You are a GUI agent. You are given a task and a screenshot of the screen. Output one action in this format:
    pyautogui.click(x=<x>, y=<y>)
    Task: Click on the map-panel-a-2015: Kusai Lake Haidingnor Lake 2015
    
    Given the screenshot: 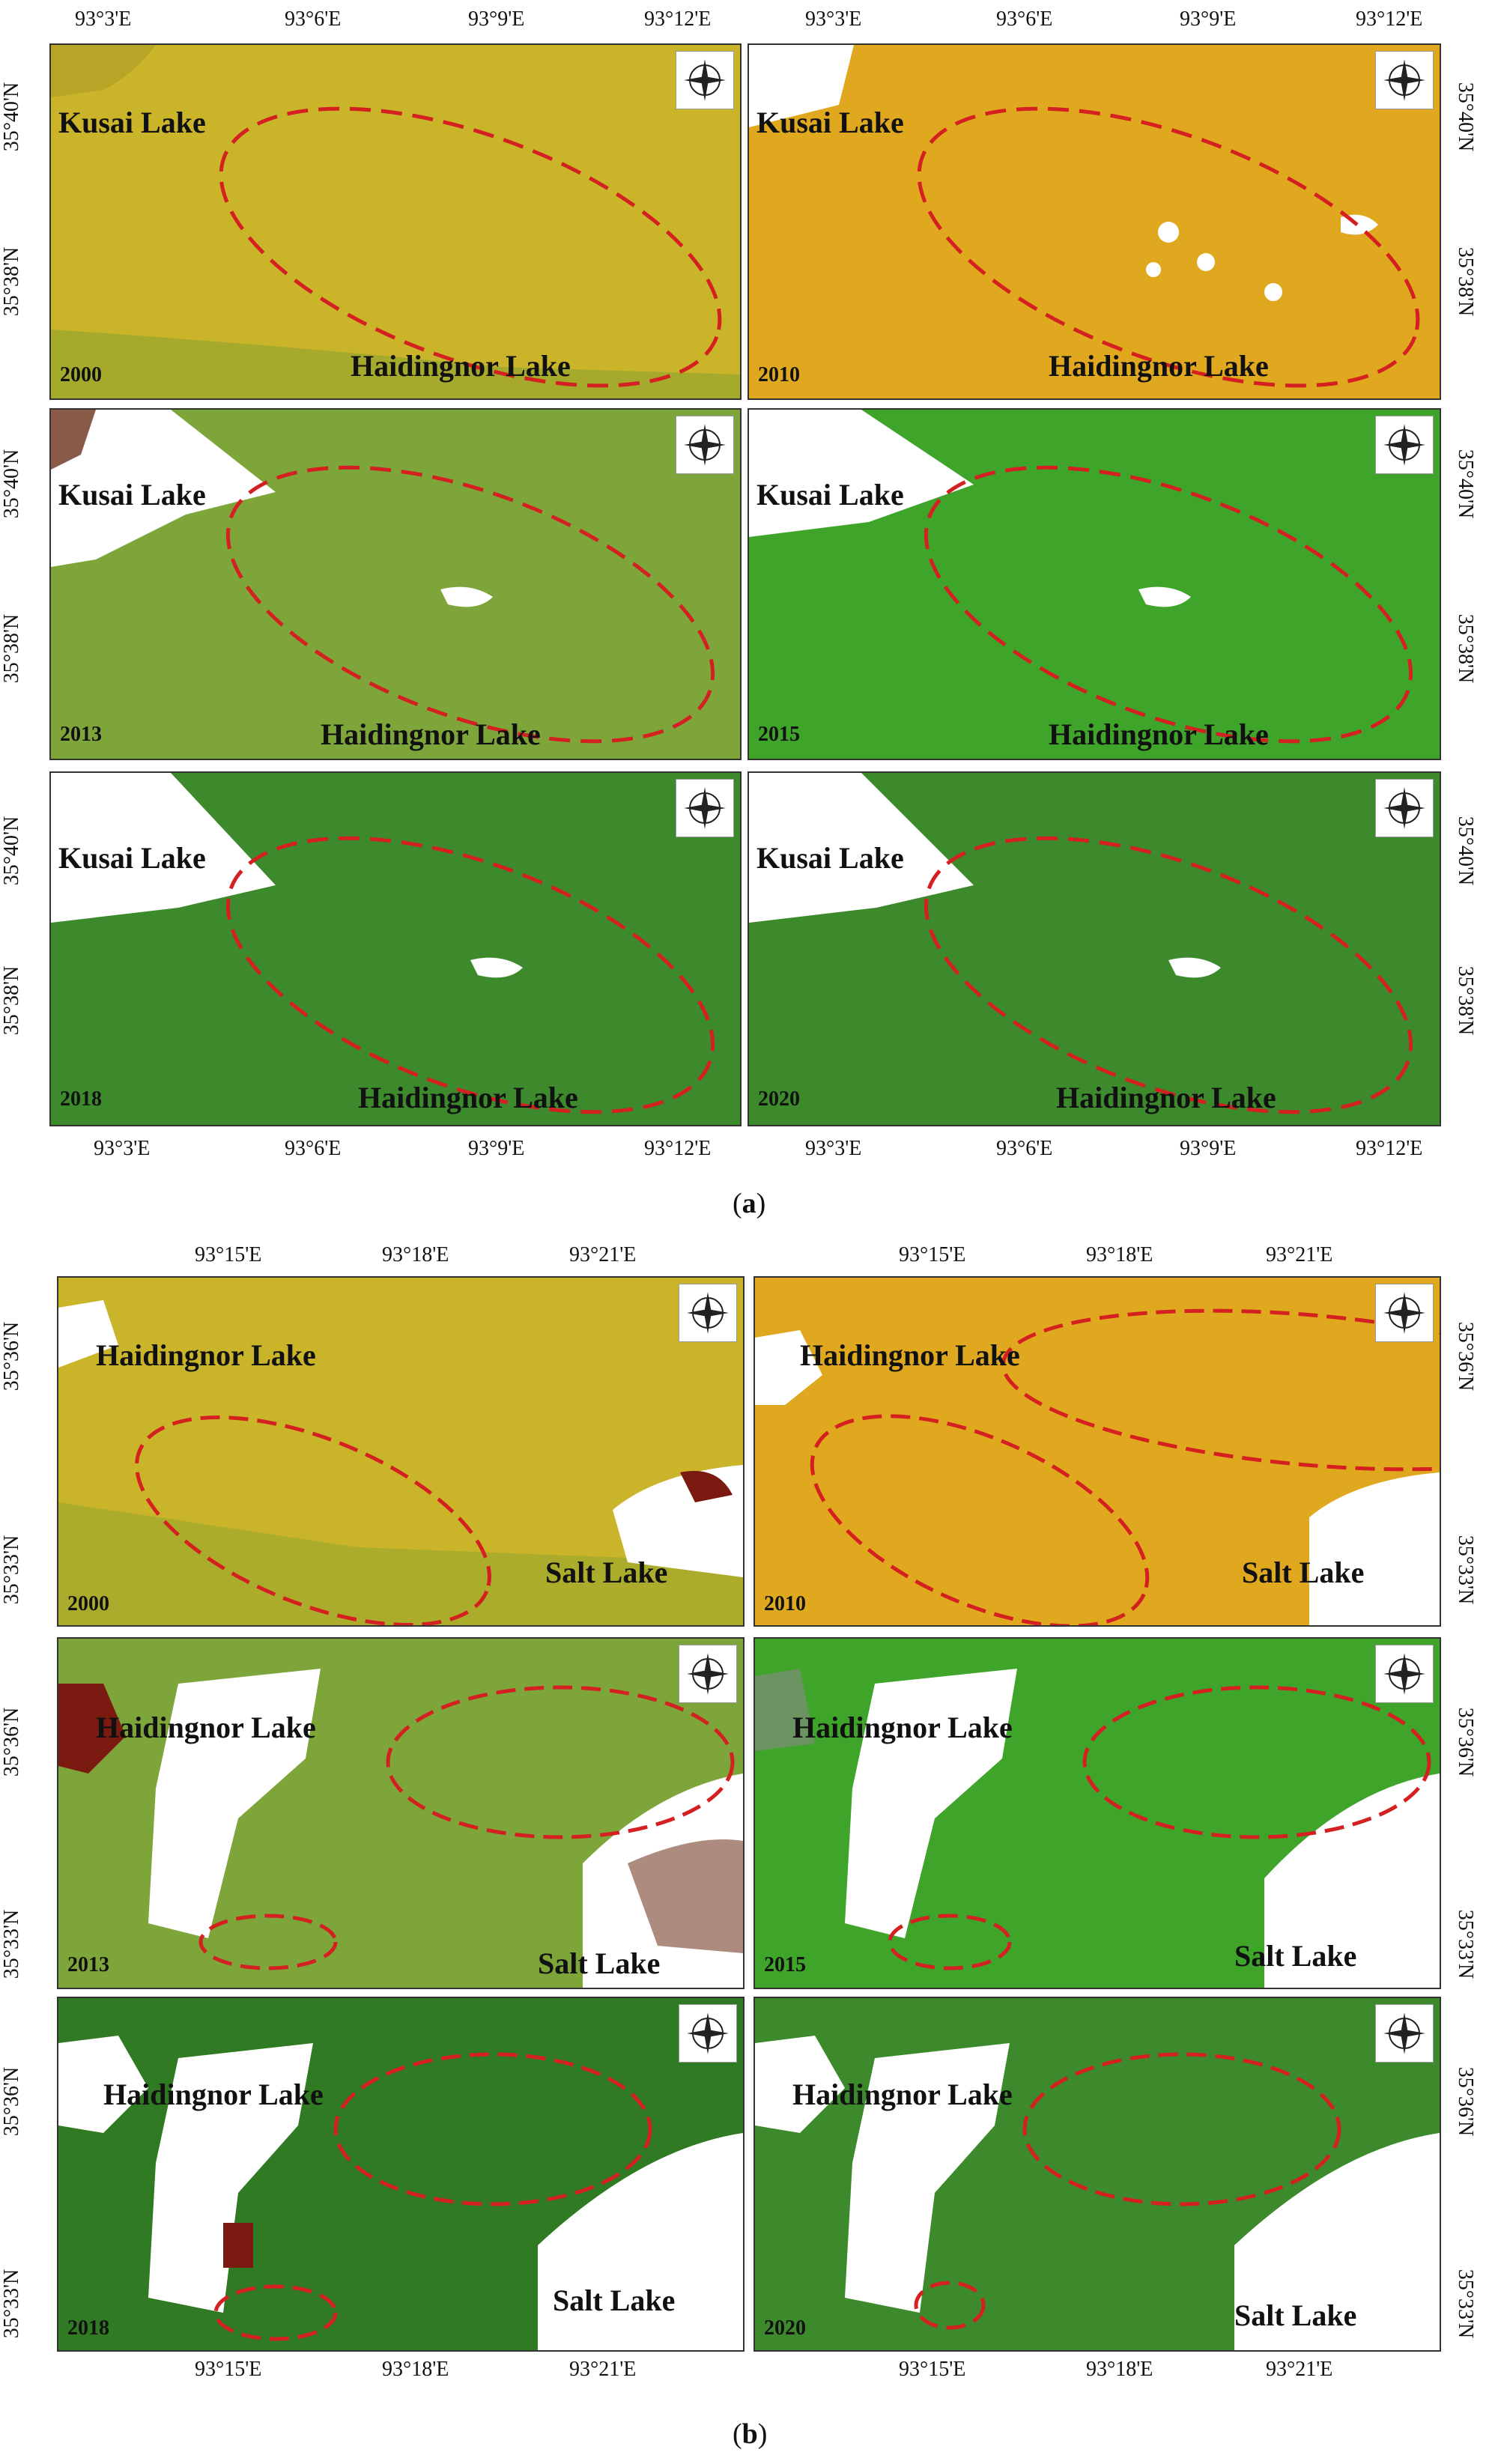 What is the action you would take?
    pyautogui.click(x=1094, y=584)
    